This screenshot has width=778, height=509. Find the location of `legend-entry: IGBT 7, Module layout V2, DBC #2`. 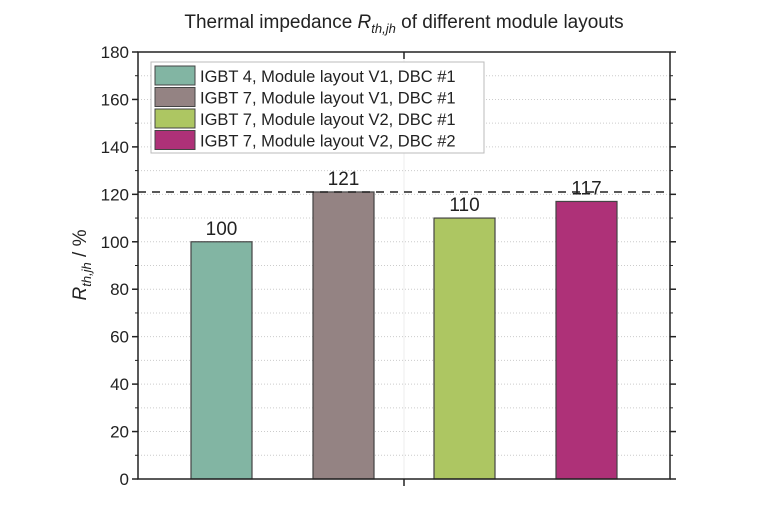

legend-entry: IGBT 7, Module layout V2, DBC #2 is located at coordinates (328, 142).